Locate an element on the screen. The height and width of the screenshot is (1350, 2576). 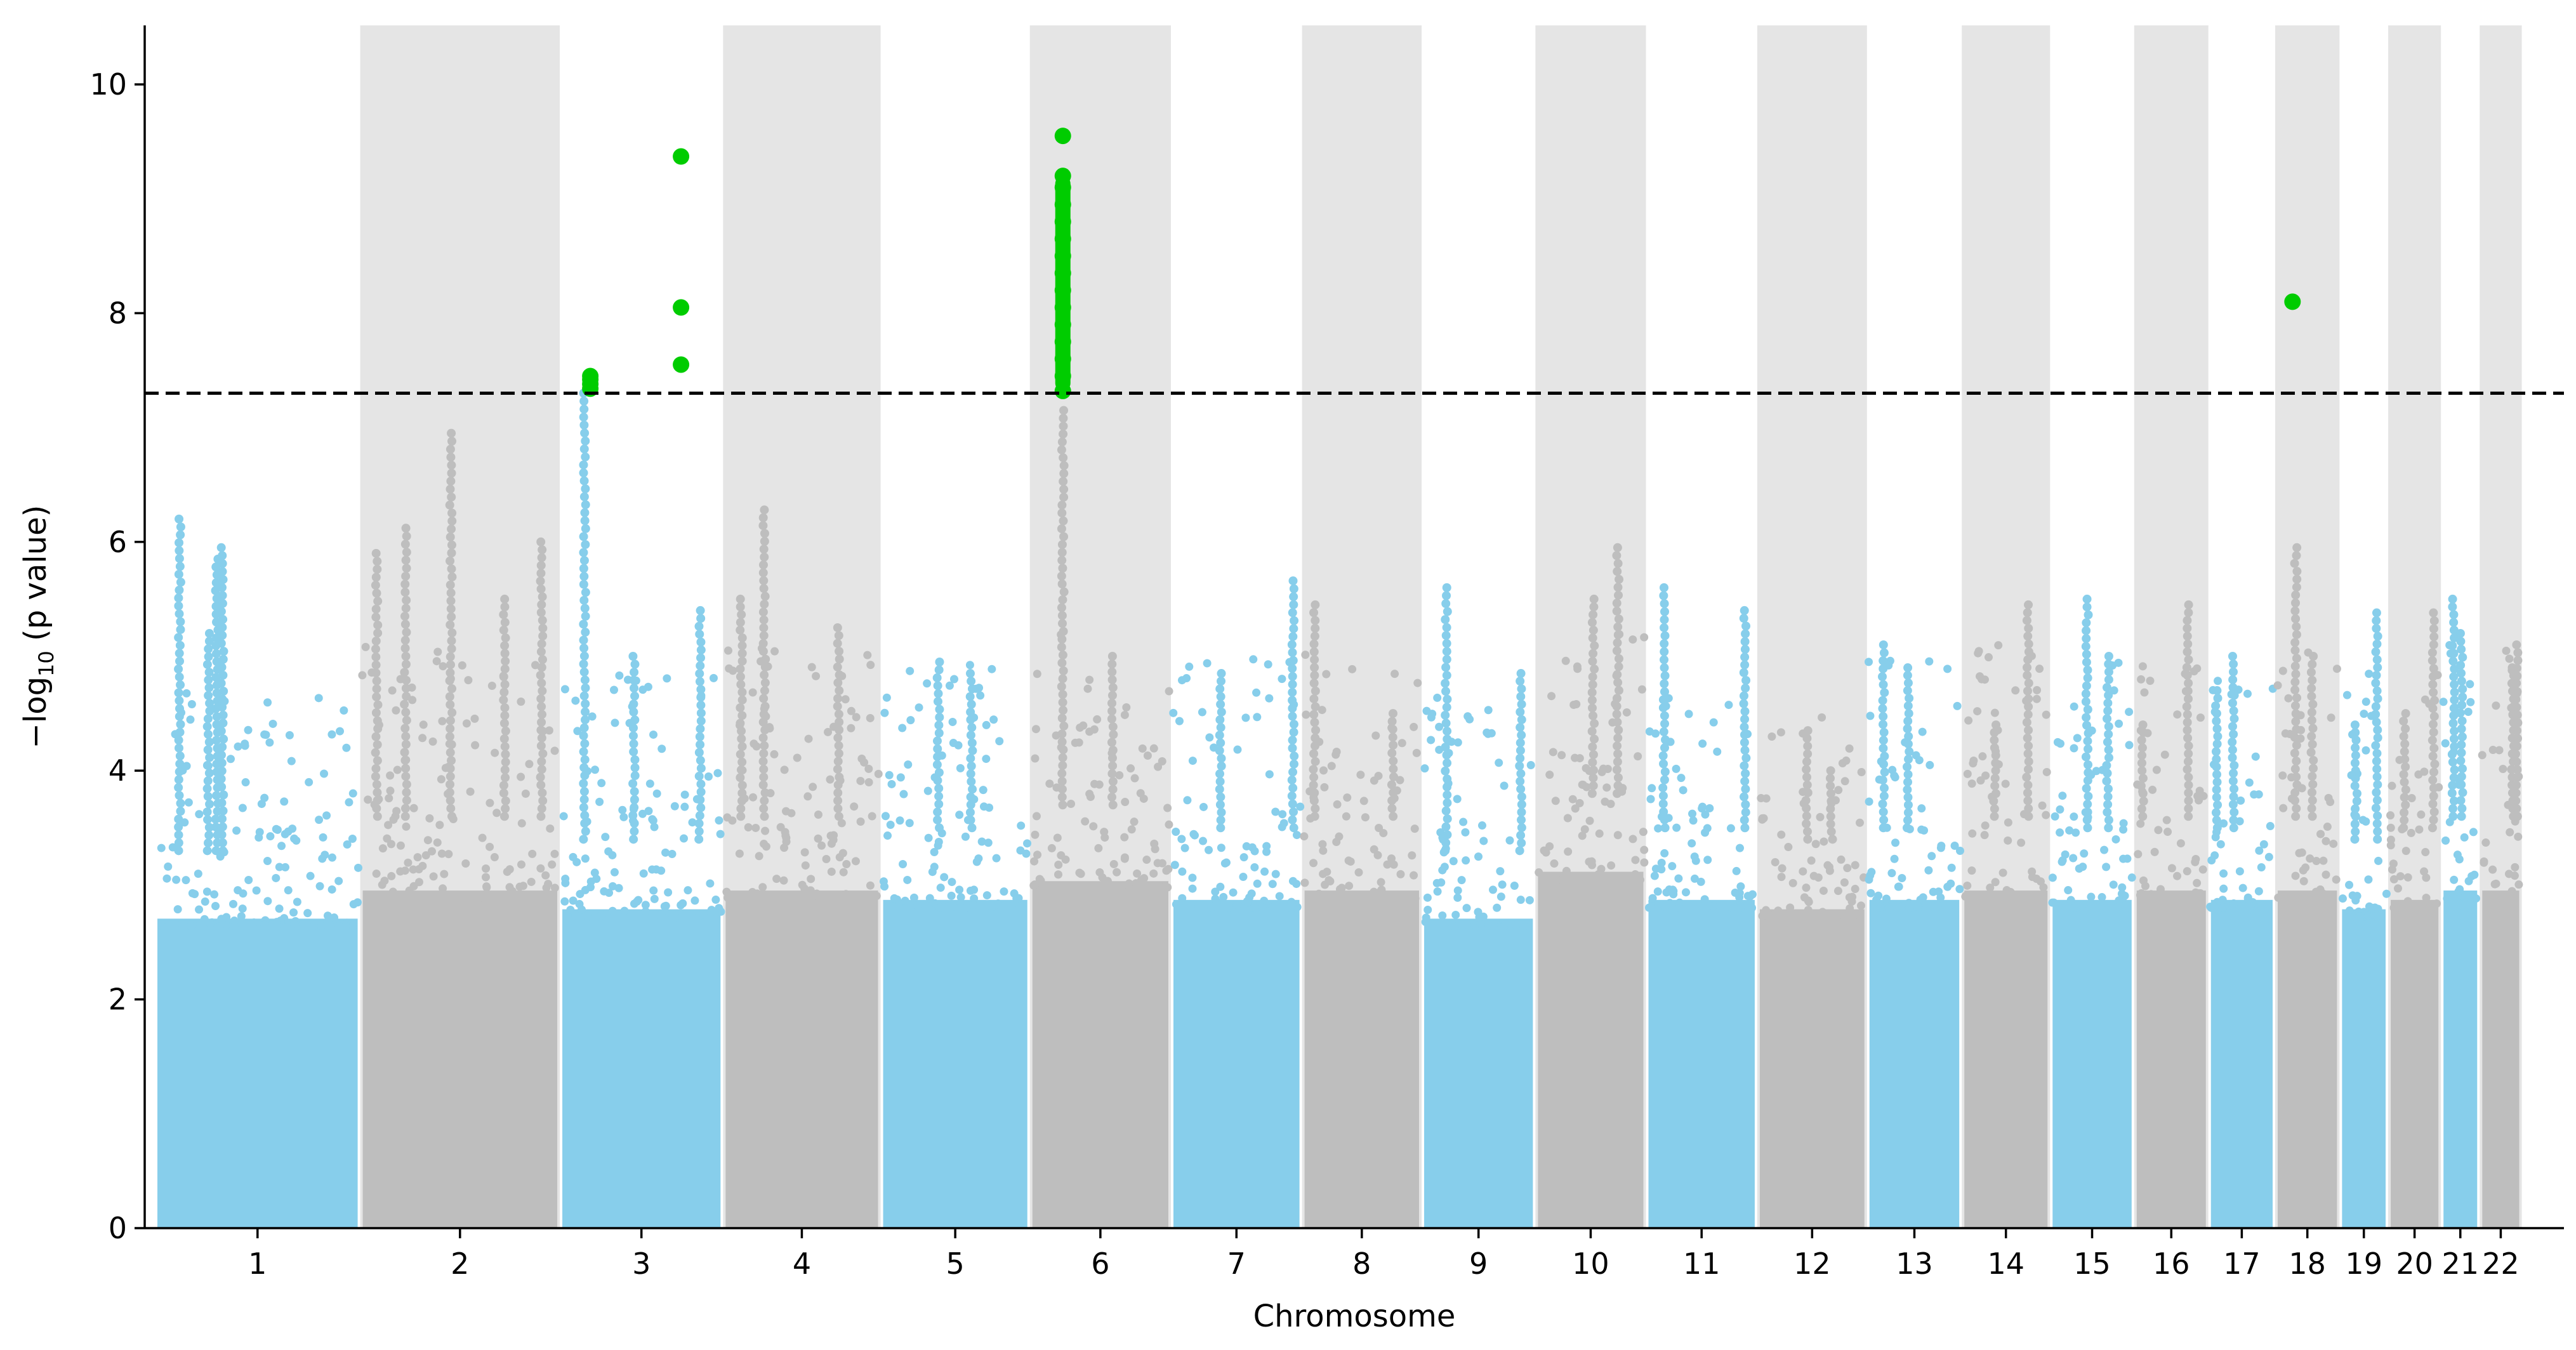
chromosome-17-points is located at coordinates (2241, 940).